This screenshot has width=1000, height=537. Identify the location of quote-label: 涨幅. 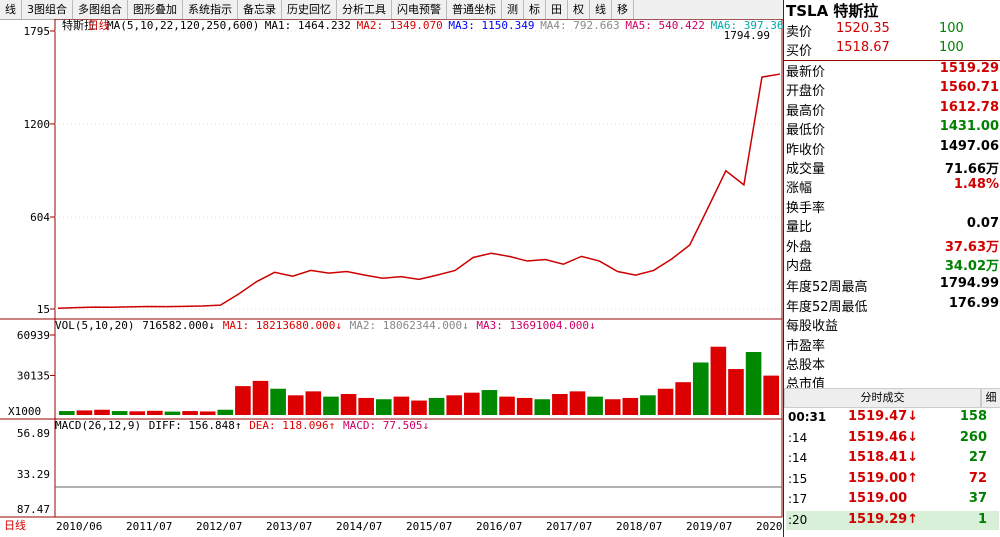
(799, 189).